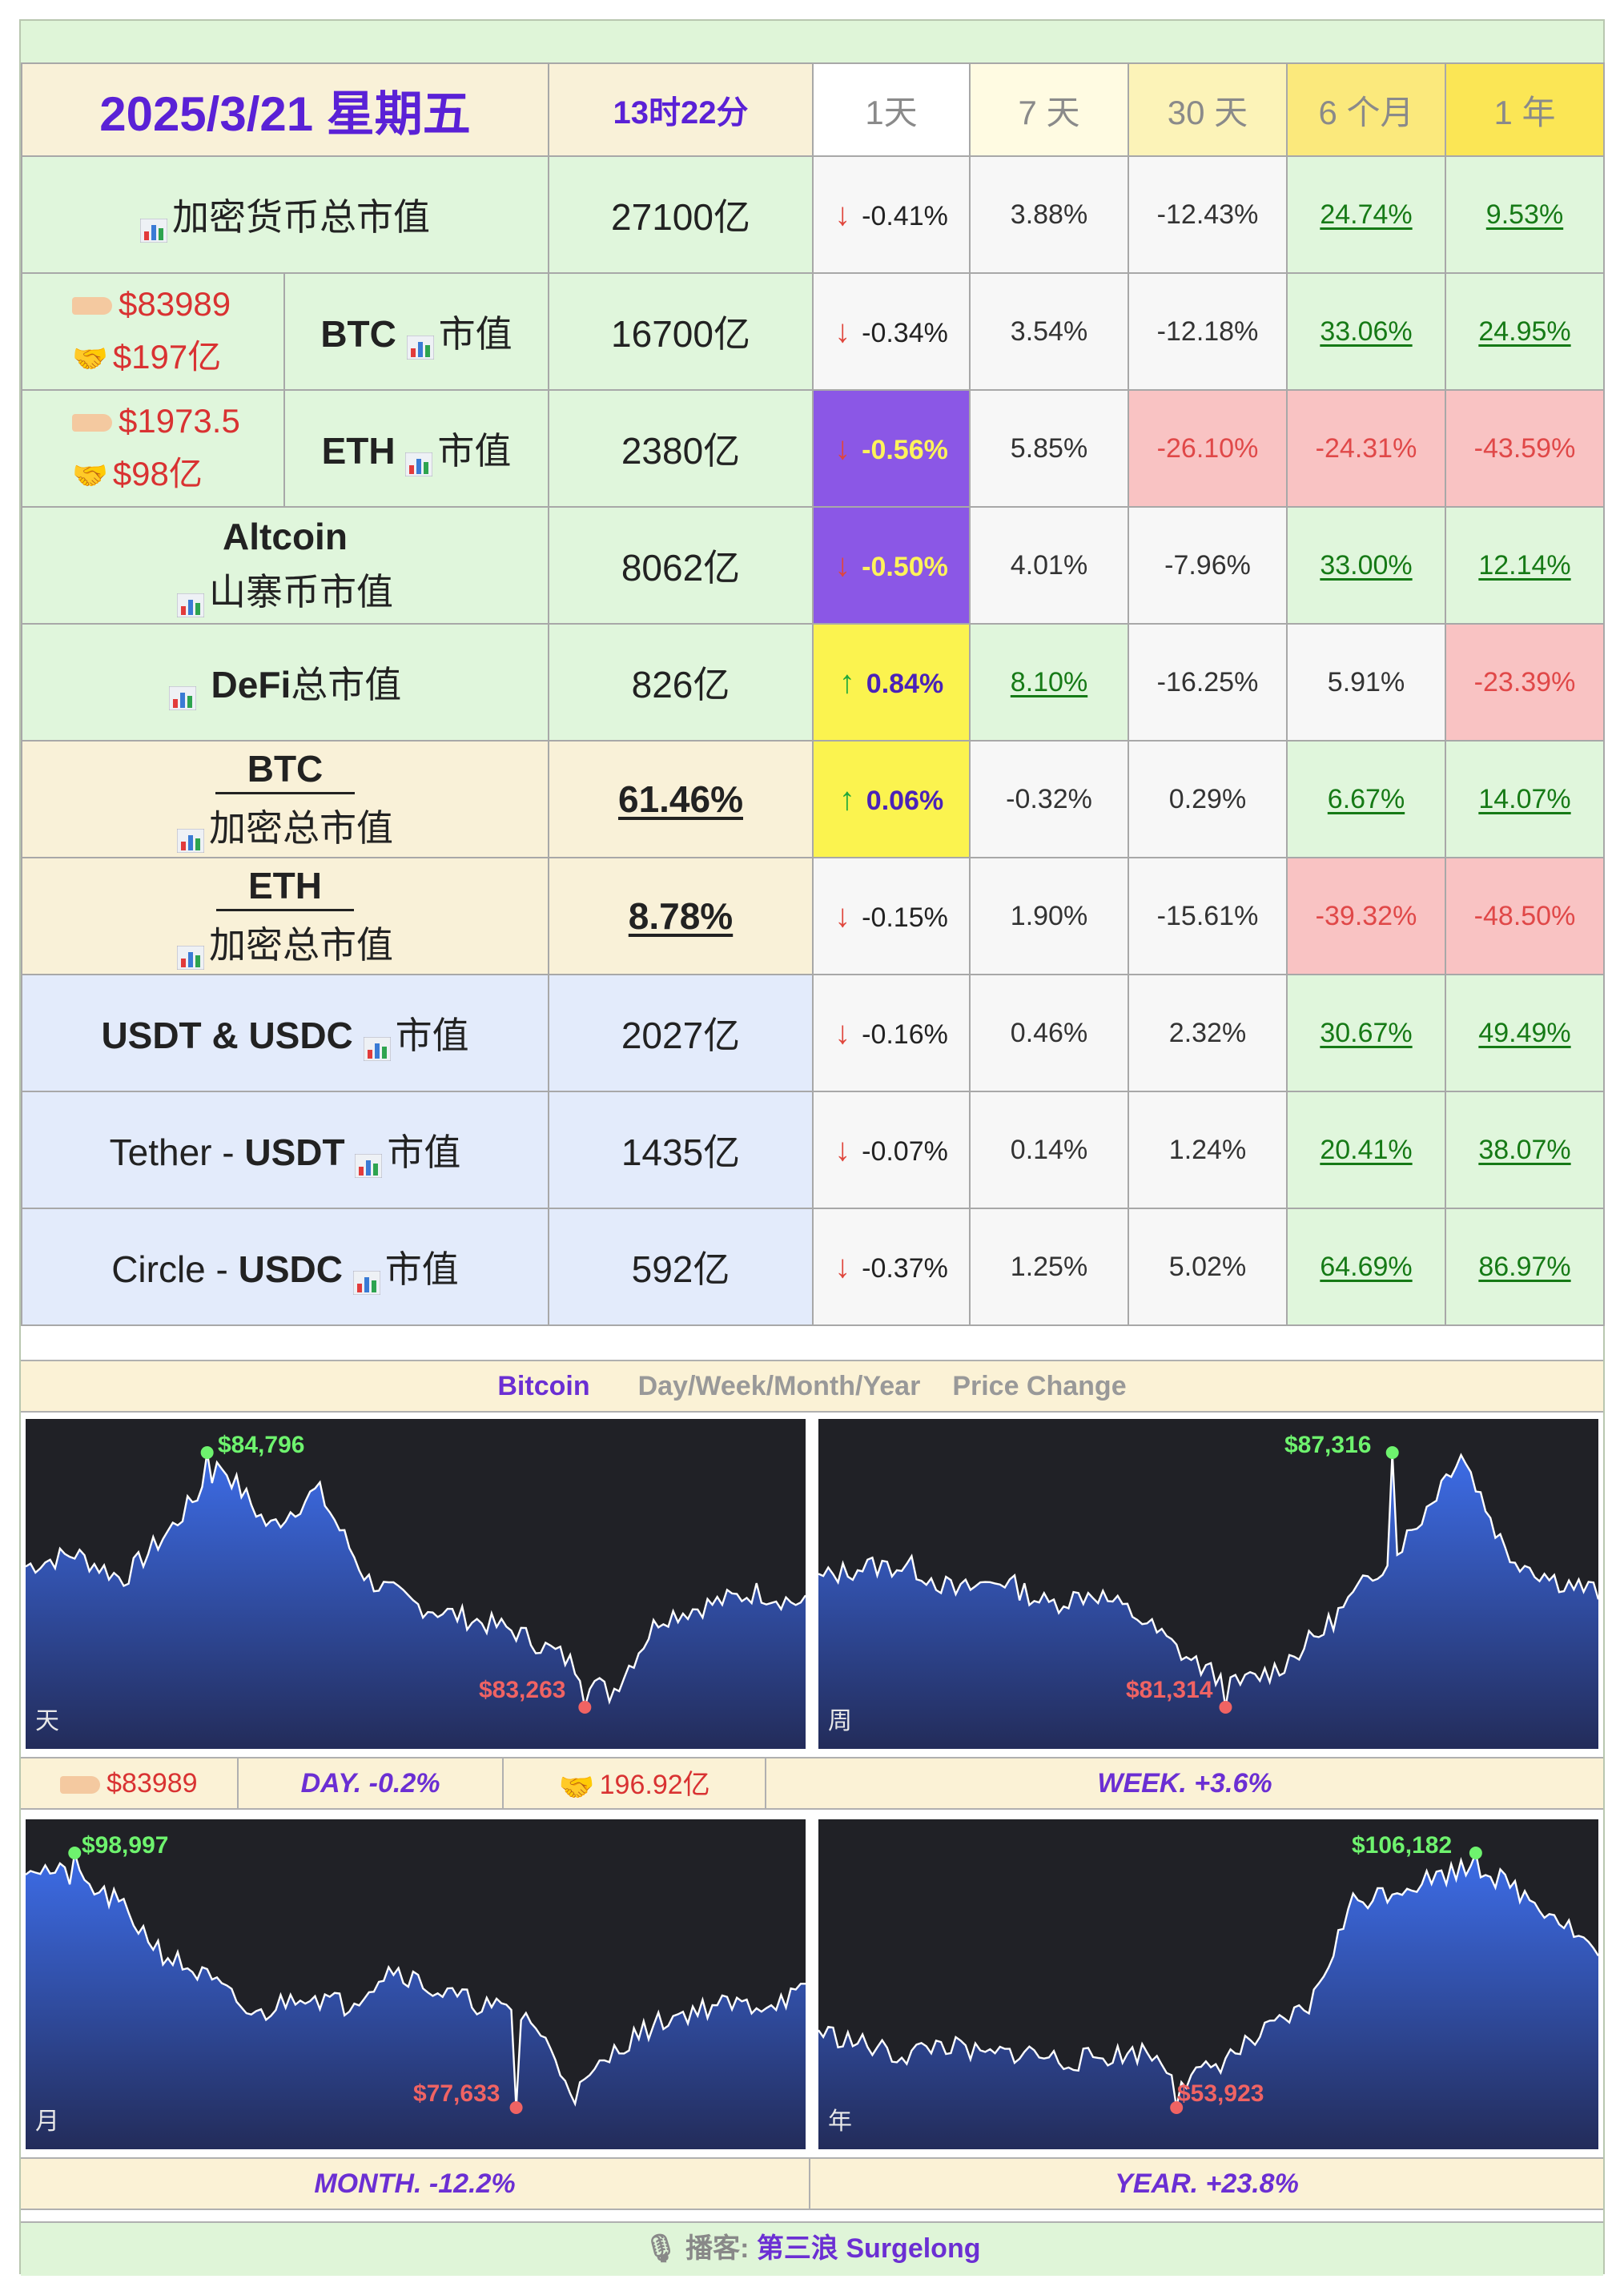  Describe the element at coordinates (681, 1150) in the screenshot. I see `value-cell: 1435亿` at that location.